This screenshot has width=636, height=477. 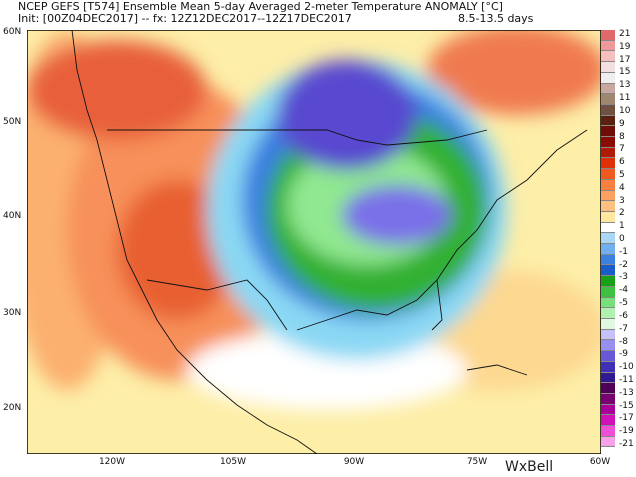 What do you see at coordinates (217, 305) in the screenshot?
I see `us-mexico-border` at bounding box center [217, 305].